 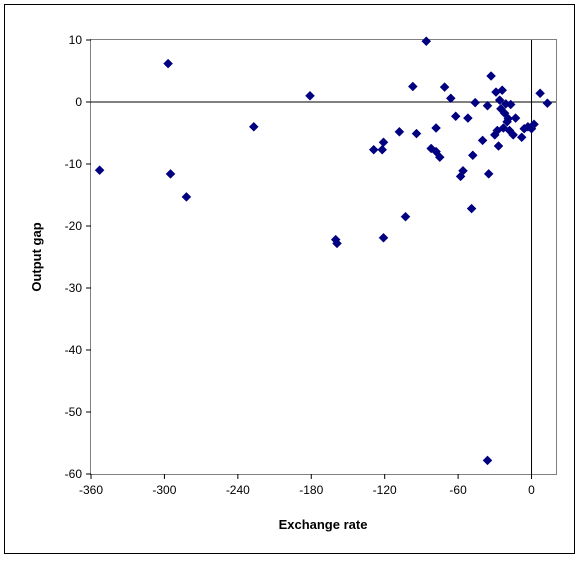 I want to click on x-tick-label: -360, so click(x=91, y=490).